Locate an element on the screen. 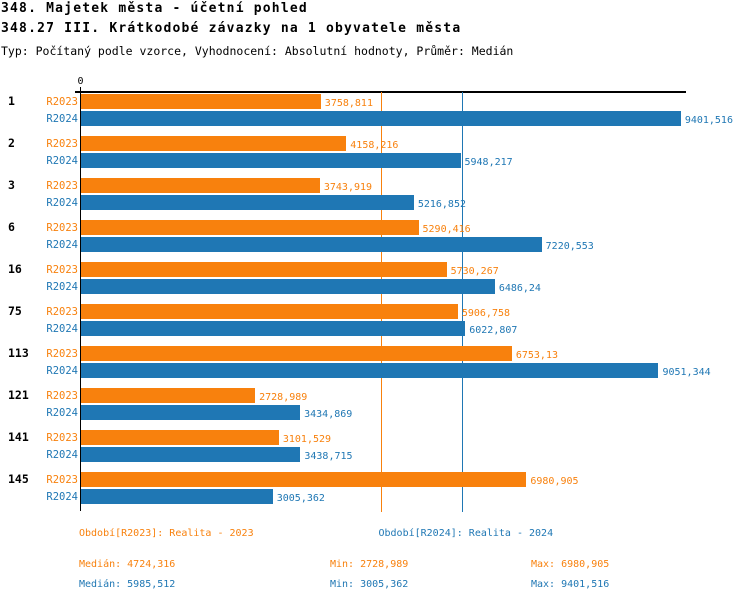 The height and width of the screenshot is (602, 750). bar-value-r2024: 9051,344 is located at coordinates (686, 372).